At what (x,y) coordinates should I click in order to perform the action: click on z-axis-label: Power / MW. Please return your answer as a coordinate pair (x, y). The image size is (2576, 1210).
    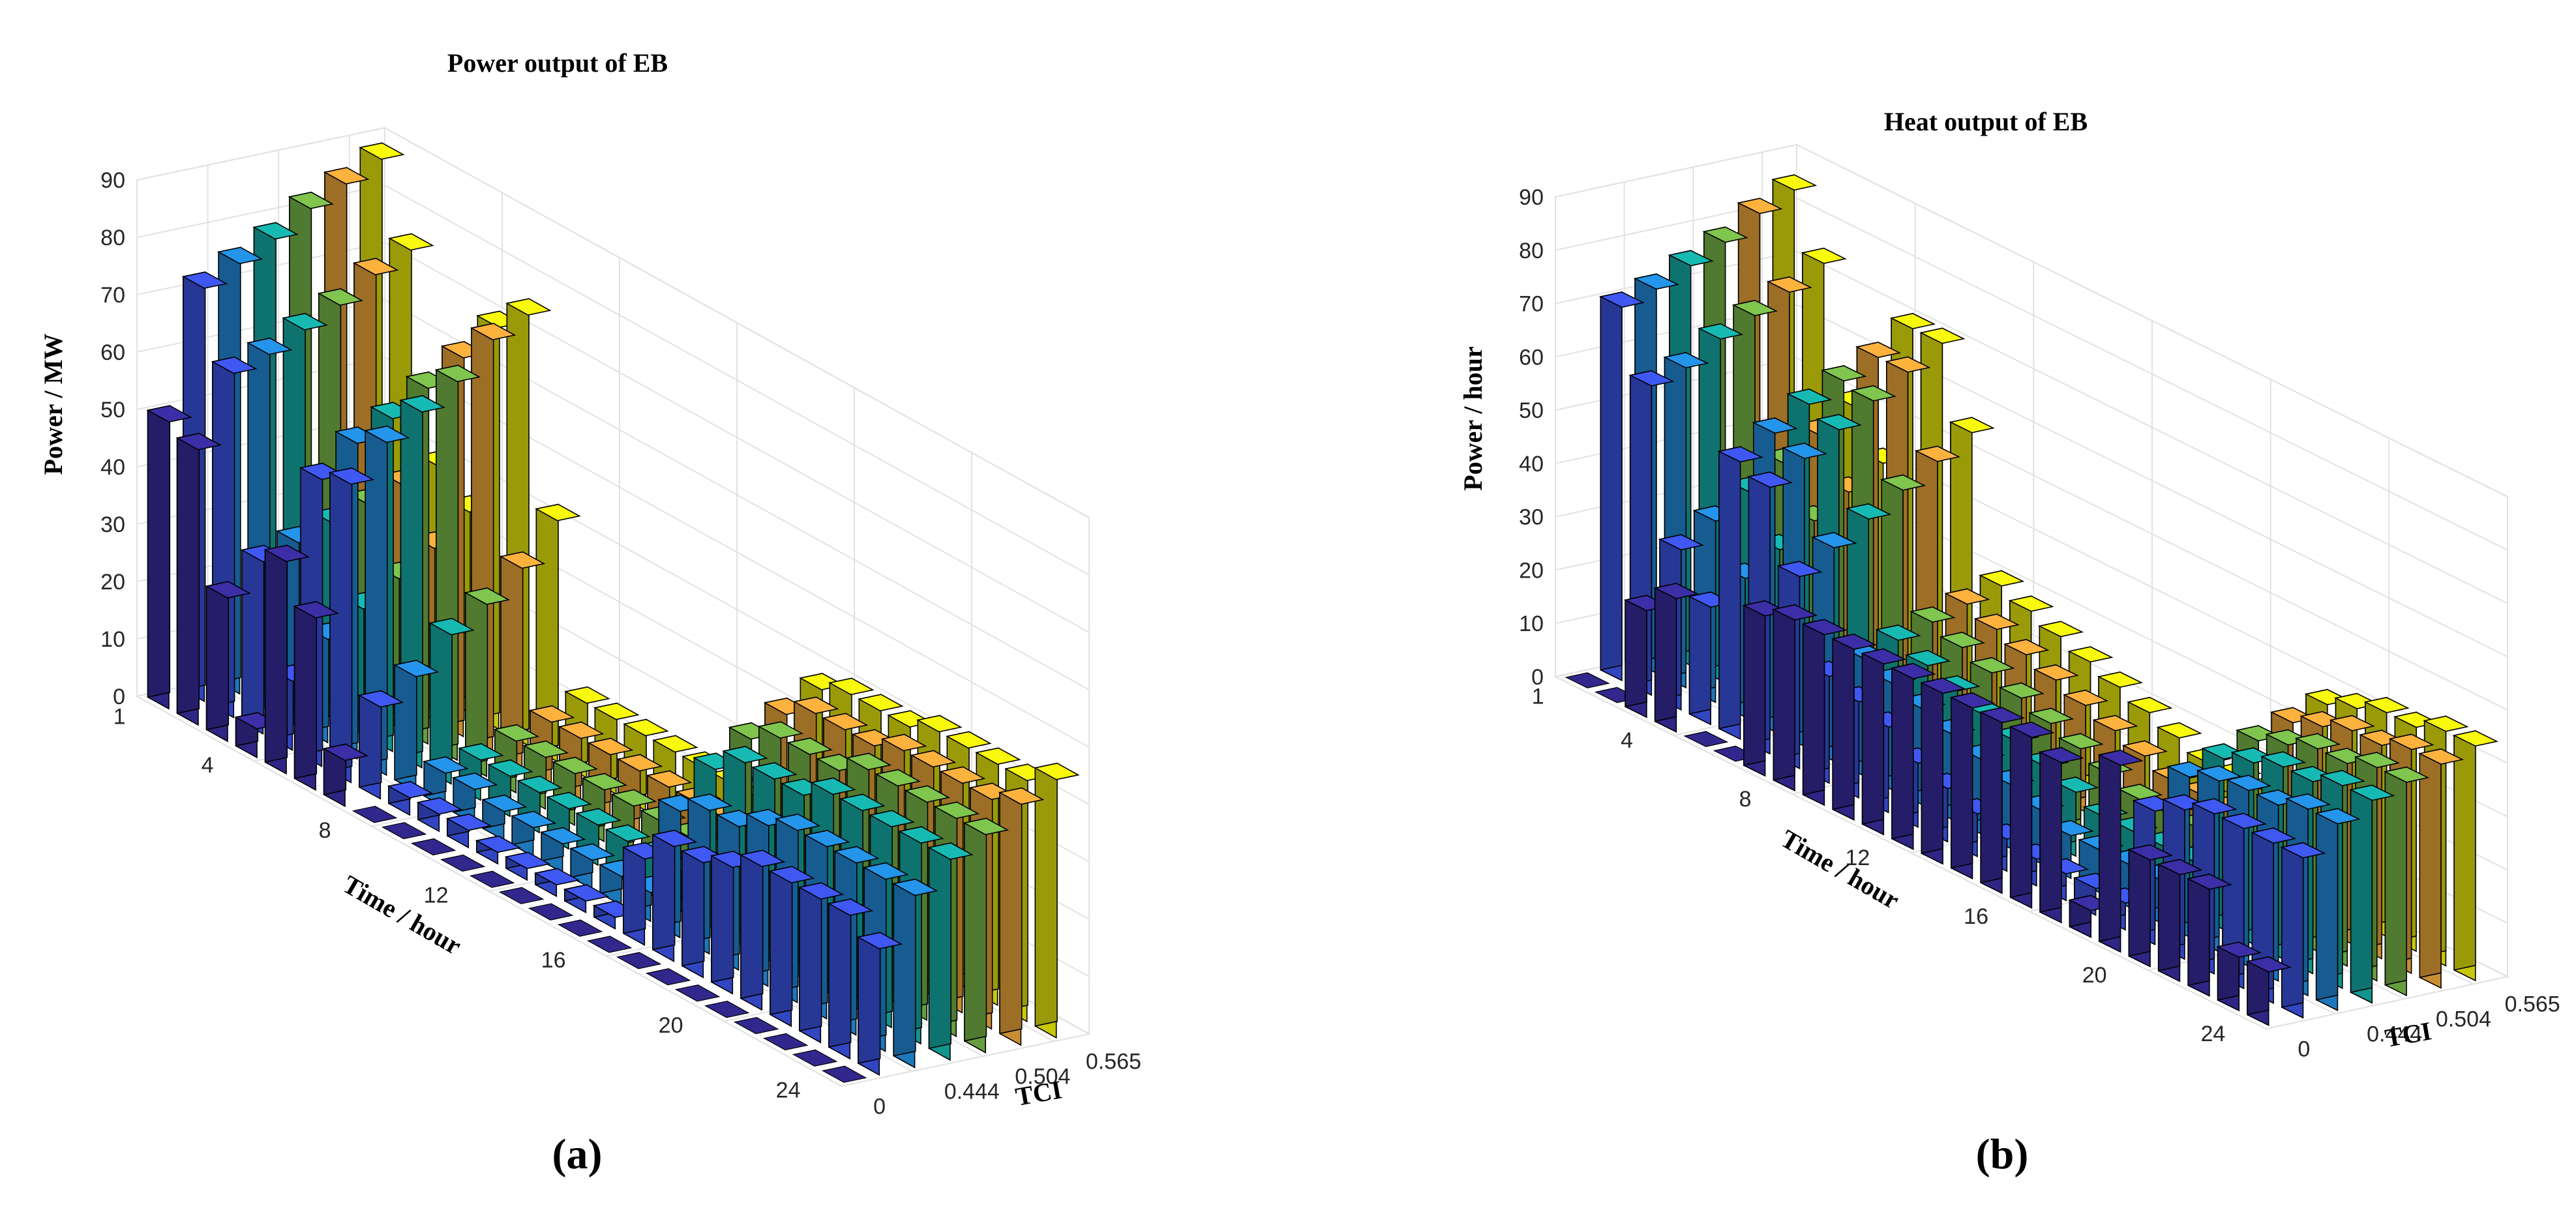
    Looking at the image, I should click on (53, 405).